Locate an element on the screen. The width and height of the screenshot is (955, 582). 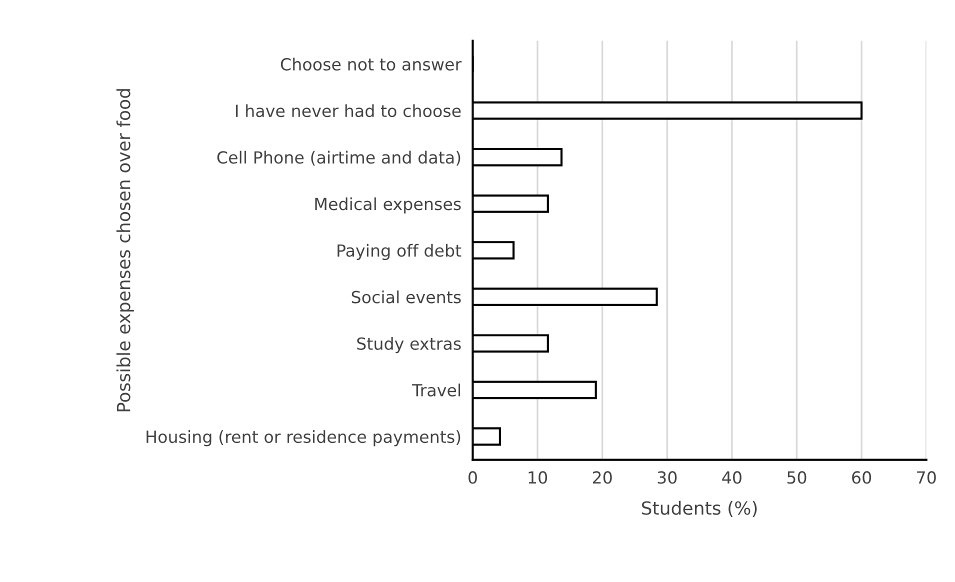
x-tick-label: 10 is located at coordinates (538, 477).